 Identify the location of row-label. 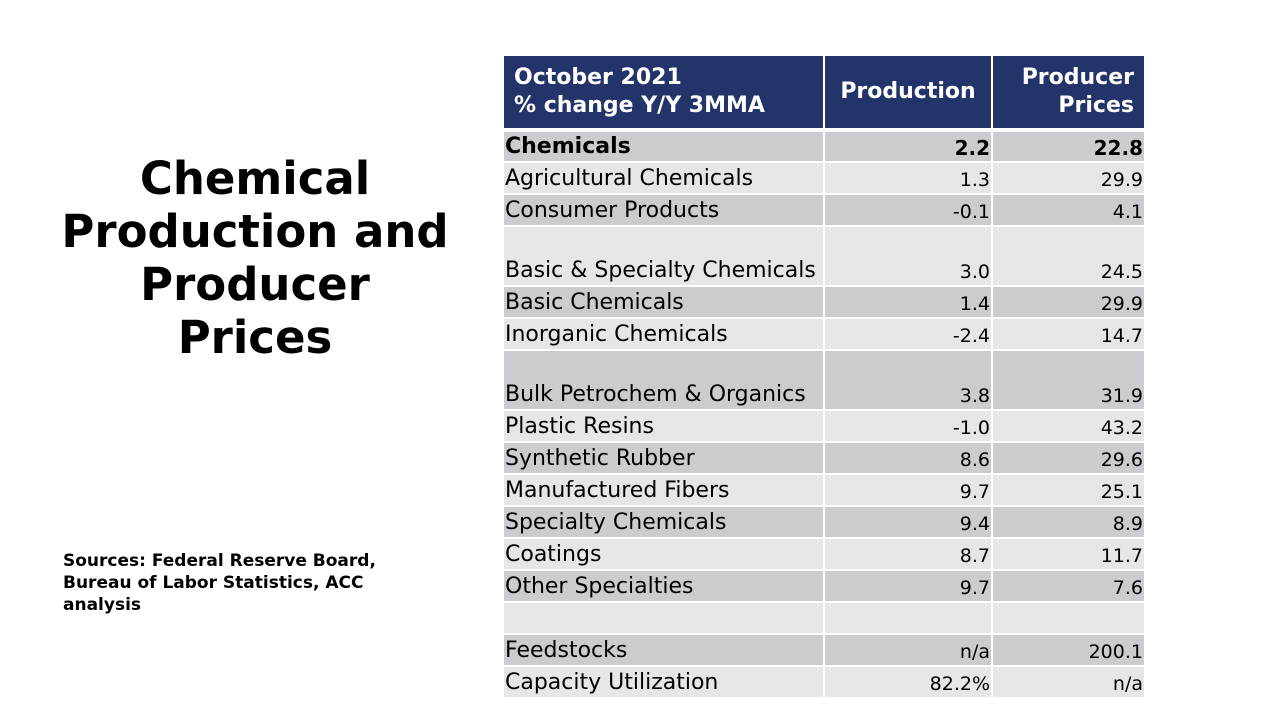
(664, 618).